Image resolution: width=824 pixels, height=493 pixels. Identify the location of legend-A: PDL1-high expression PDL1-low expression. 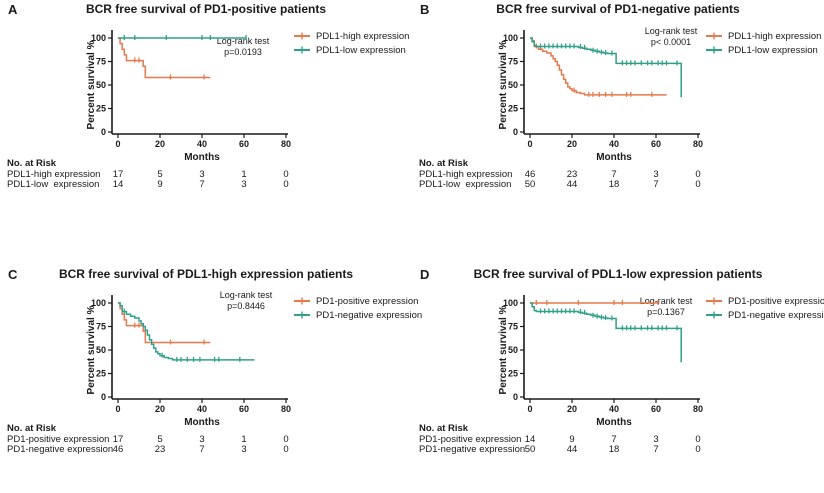
(351, 43).